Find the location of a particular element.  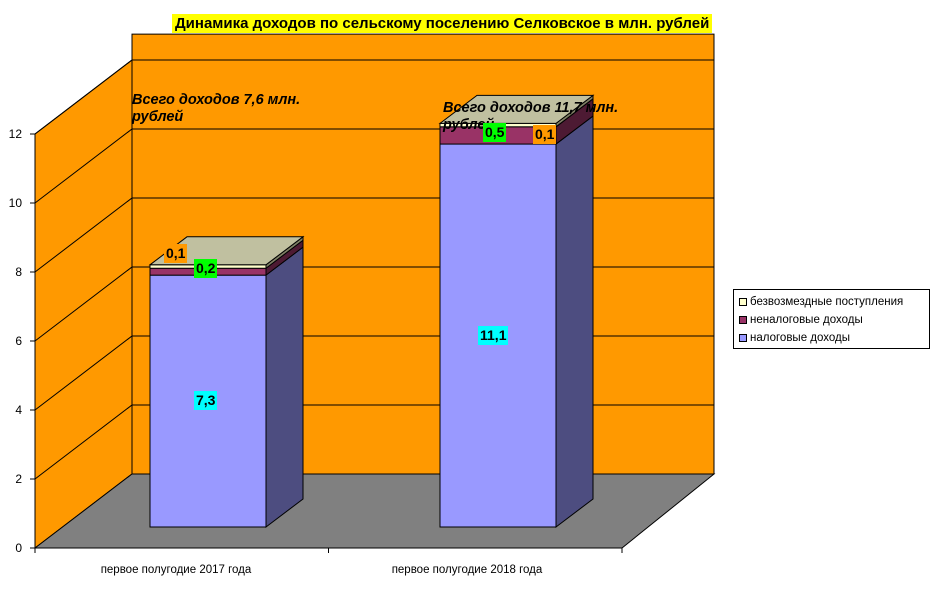

gridline is located at coordinates (374, 97).